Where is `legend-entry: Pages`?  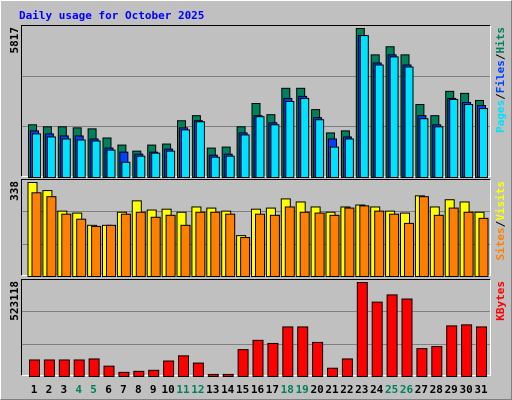
legend-entry: Pages is located at coordinates (500, 116).